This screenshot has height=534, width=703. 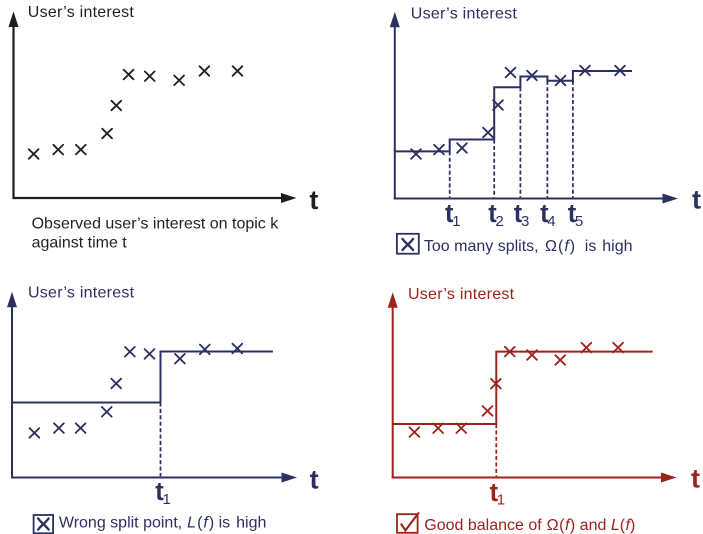 What do you see at coordinates (529, 525) in the screenshot?
I see `svg-text: Good balance of Ω(f) and L(f)` at bounding box center [529, 525].